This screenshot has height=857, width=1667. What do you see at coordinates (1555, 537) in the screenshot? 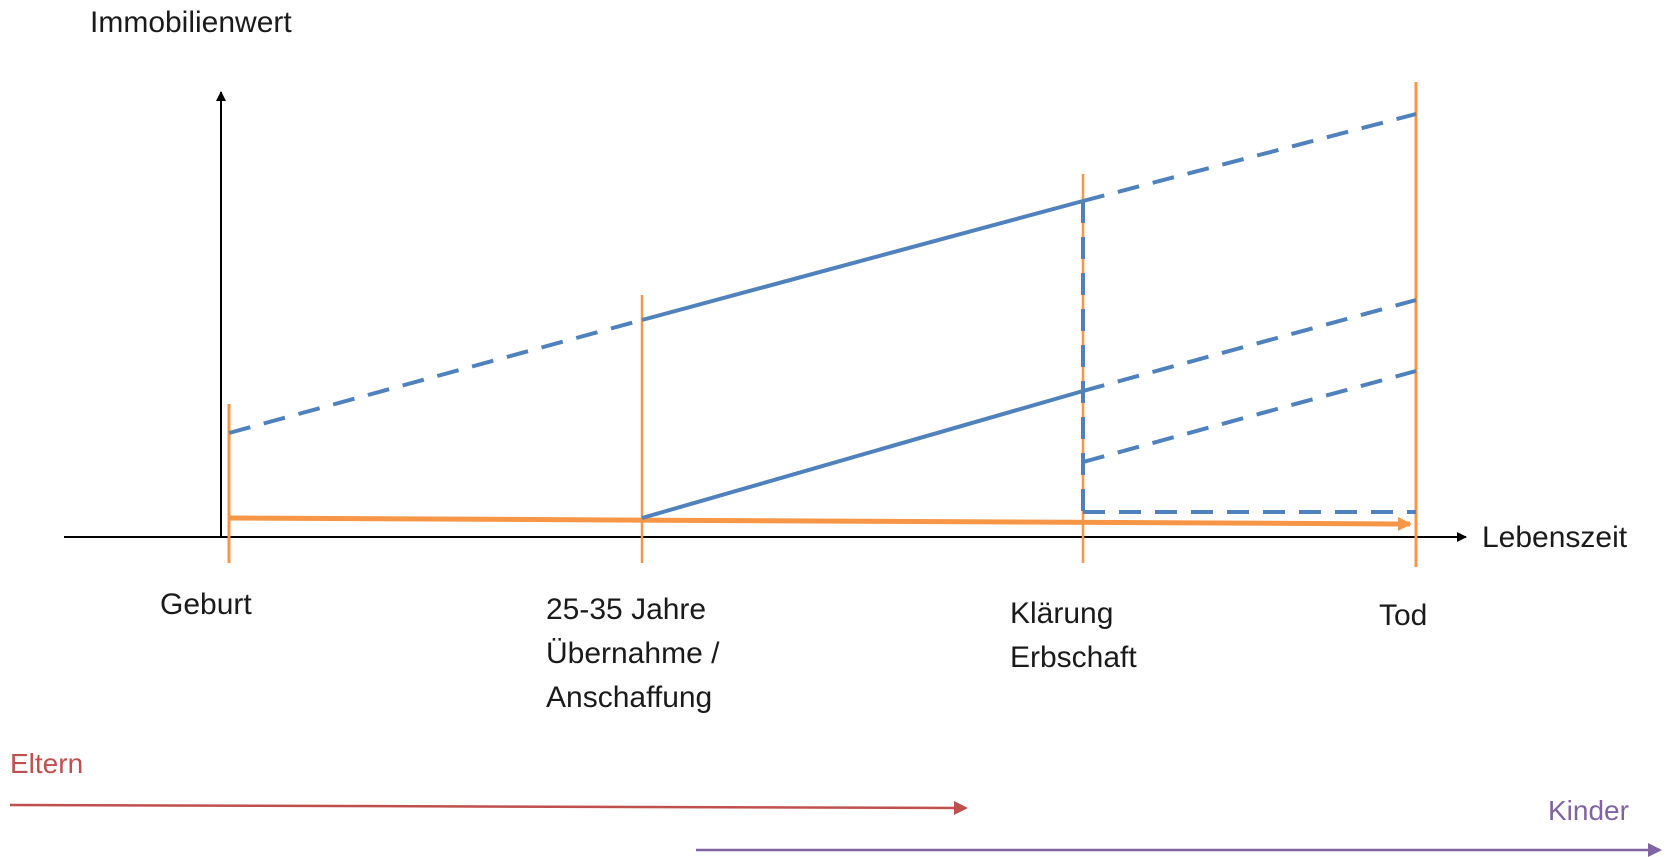
I see `x-axis-label: Lebenszeit` at bounding box center [1555, 537].